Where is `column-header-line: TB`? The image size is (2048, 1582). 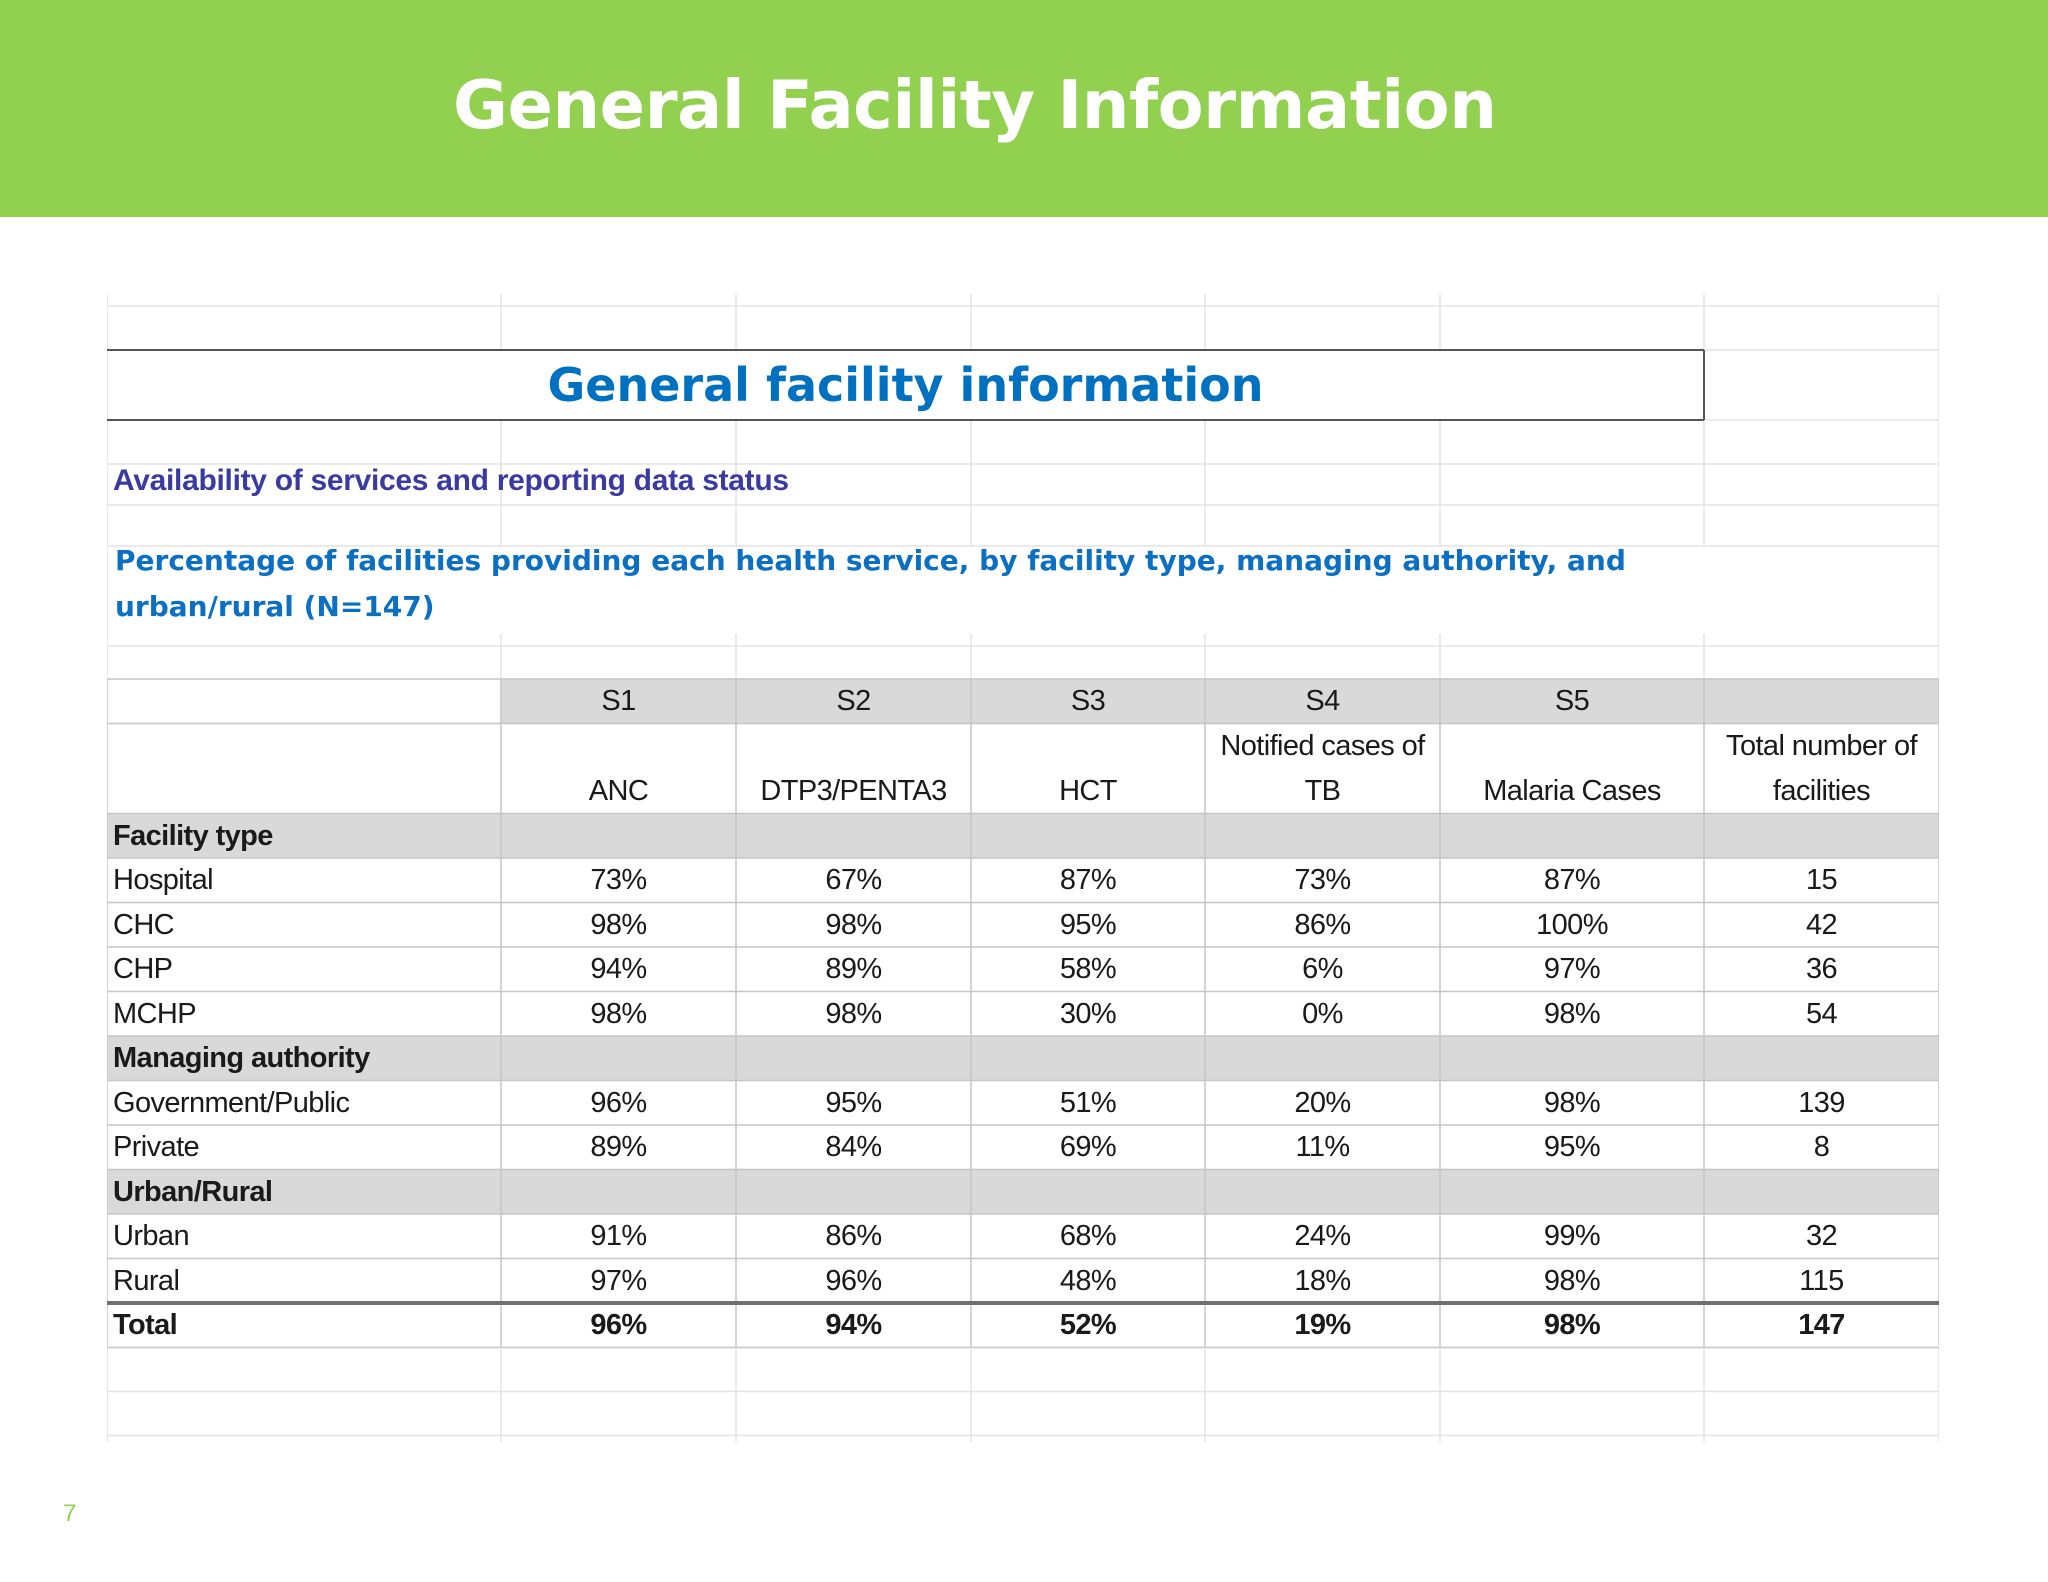
column-header-line: TB is located at coordinates (1322, 790).